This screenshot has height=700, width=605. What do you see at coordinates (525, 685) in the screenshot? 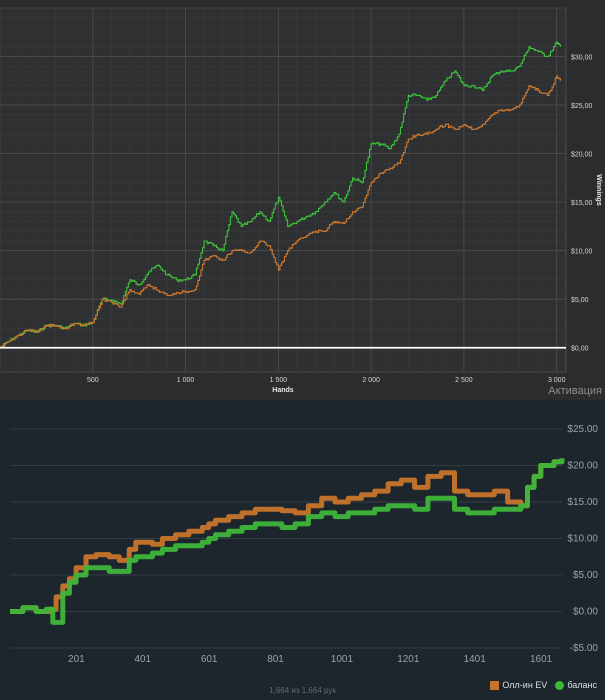
I see `legend-label-allin-ev: Олл-ин EV` at bounding box center [525, 685].